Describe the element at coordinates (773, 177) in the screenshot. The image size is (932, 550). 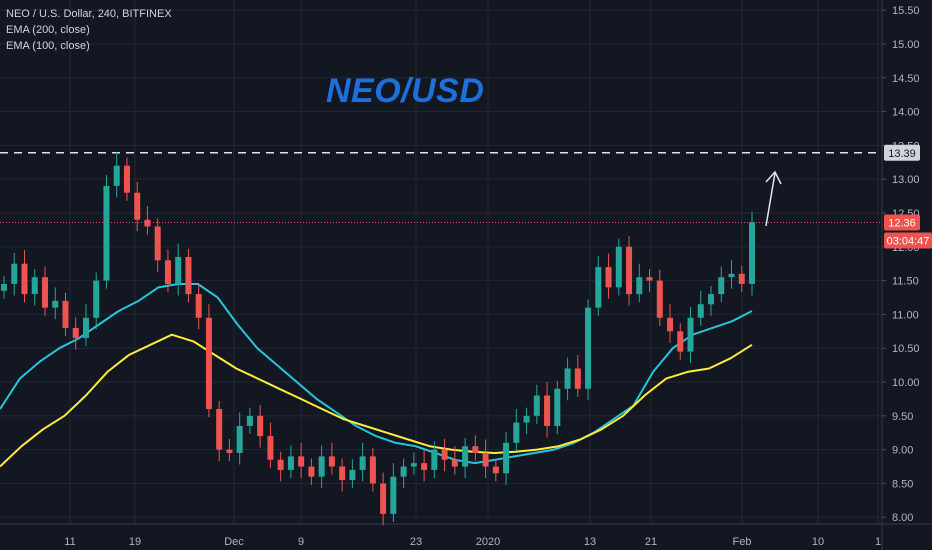
I see `arrow-up-icon-head` at that location.